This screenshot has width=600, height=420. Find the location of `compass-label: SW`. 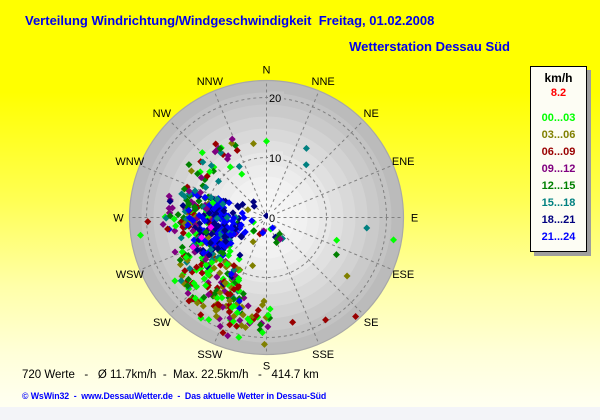

compass-label: SW is located at coordinates (162, 323).